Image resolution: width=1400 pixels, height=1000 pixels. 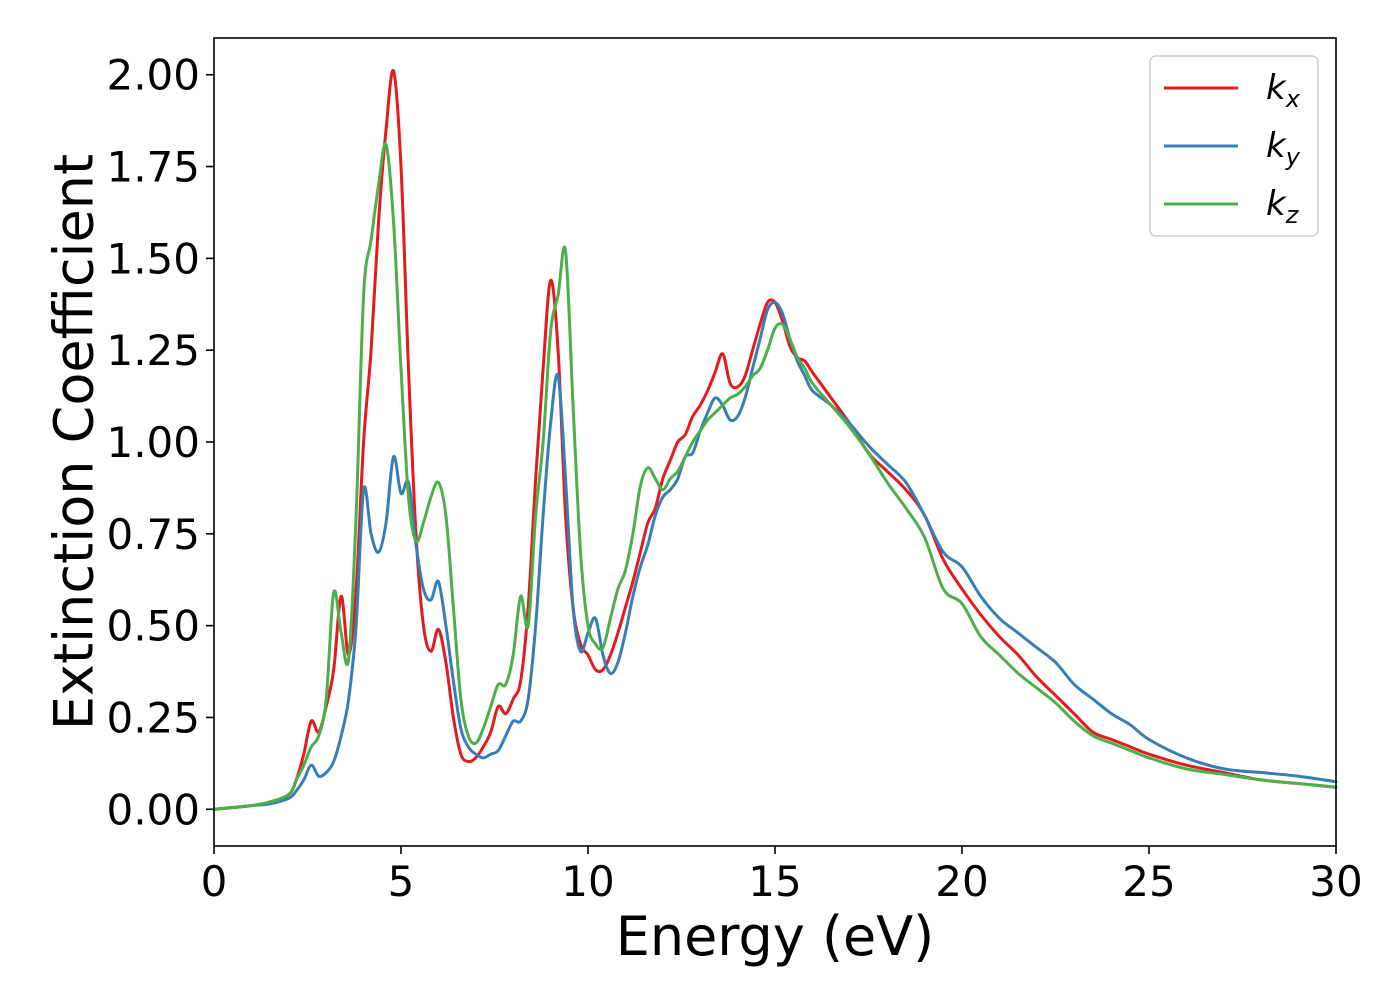 I want to click on x-tick-label: 30, so click(x=1335, y=881).